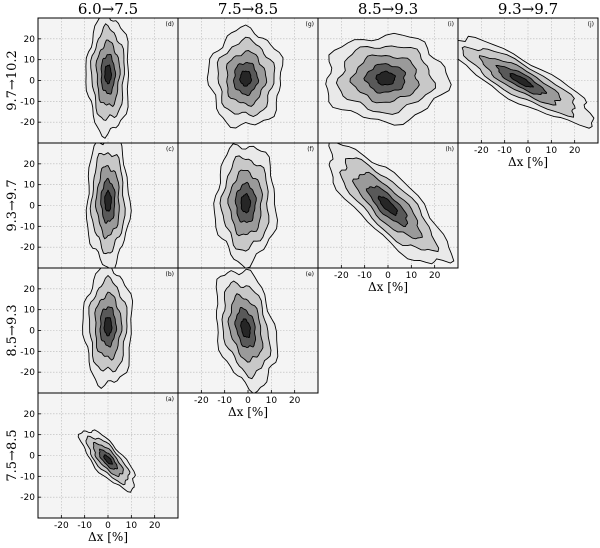 The image size is (600, 548). Describe the element at coordinates (170, 399) in the screenshot. I see `panel-label: (a)` at that location.